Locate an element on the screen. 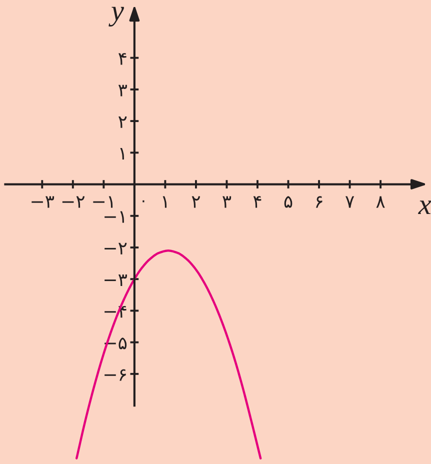 The image size is (431, 464). x-tick-label: ۴ is located at coordinates (257, 202).